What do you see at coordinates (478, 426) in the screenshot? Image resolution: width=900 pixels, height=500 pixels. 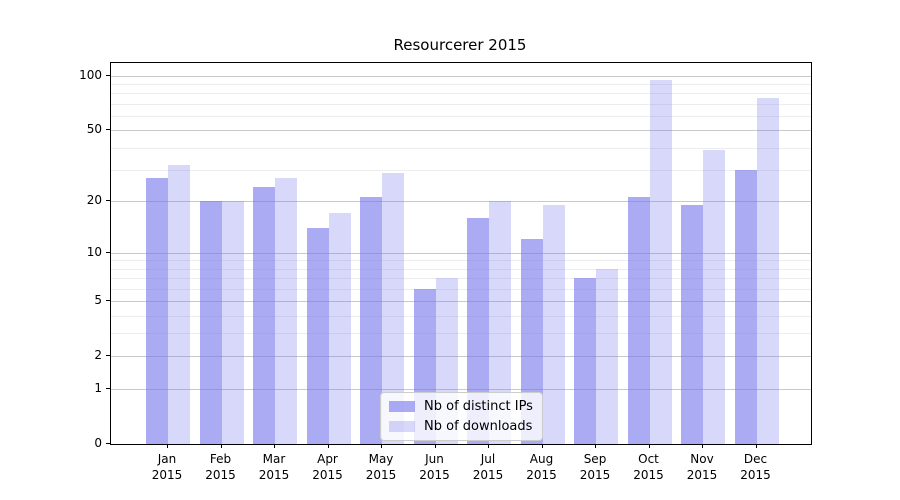 I see `legend-label-downloads: Nb of downloads` at bounding box center [478, 426].